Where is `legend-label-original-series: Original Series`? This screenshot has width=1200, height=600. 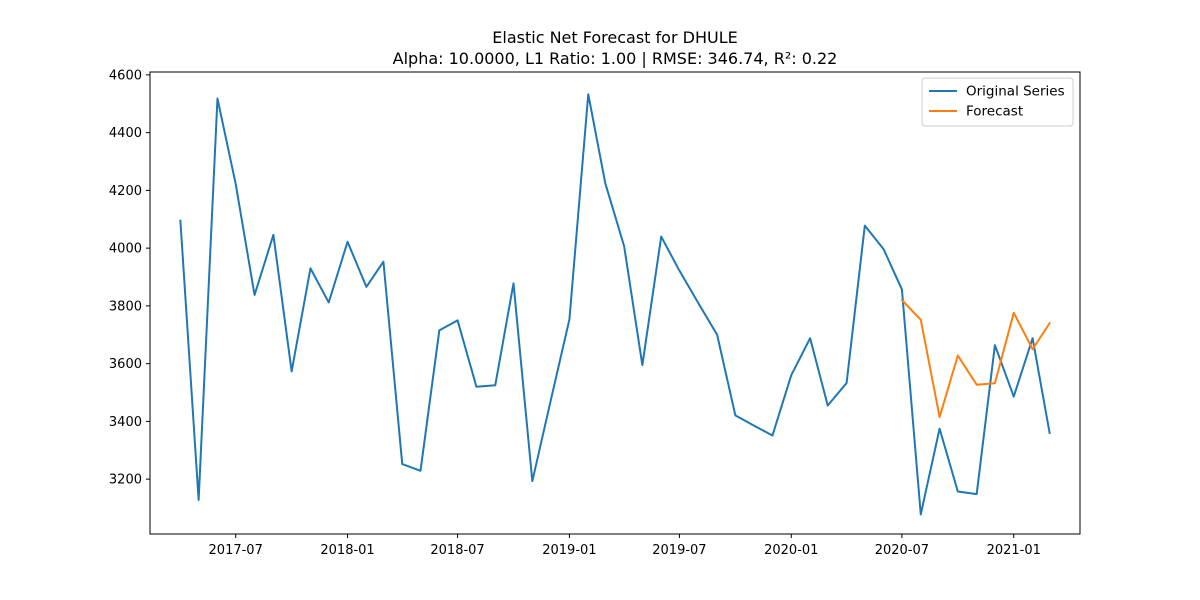 legend-label-original-series: Original Series is located at coordinates (1015, 92).